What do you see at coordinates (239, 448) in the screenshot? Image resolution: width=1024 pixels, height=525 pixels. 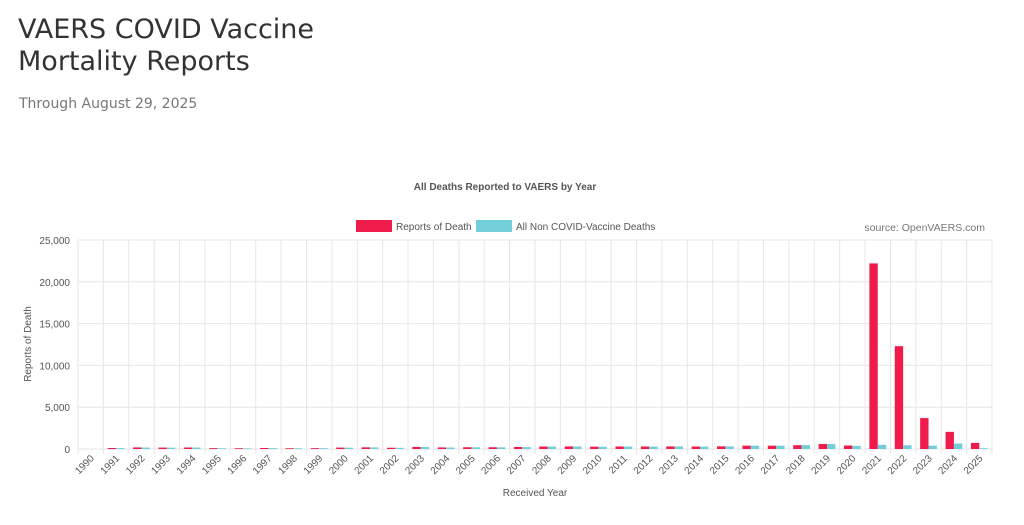 I see `bar-deaths-1996` at bounding box center [239, 448].